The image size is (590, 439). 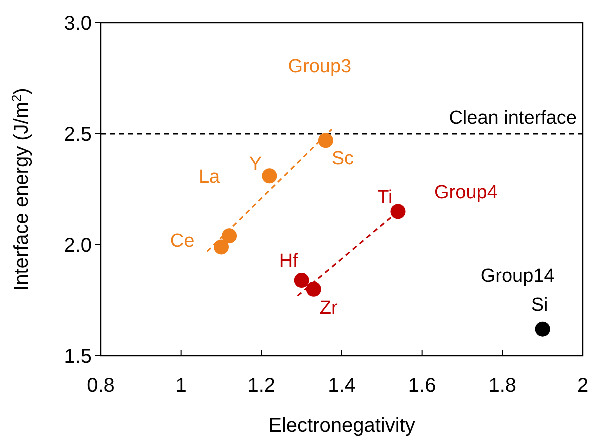 What do you see at coordinates (289, 261) in the screenshot?
I see `annotation: Hf` at bounding box center [289, 261].